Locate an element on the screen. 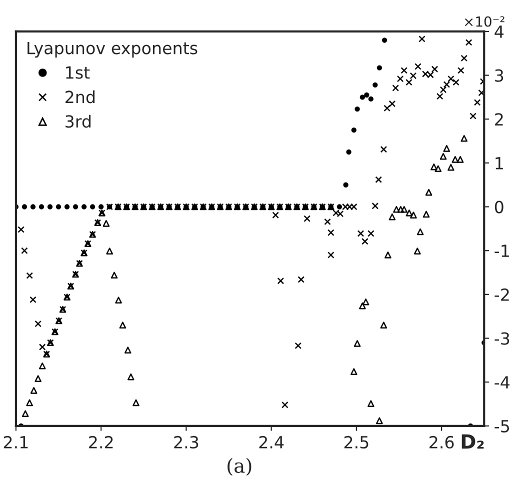 This screenshot has width=532, height=484. x-tick-label: 2.5 is located at coordinates (356, 442).